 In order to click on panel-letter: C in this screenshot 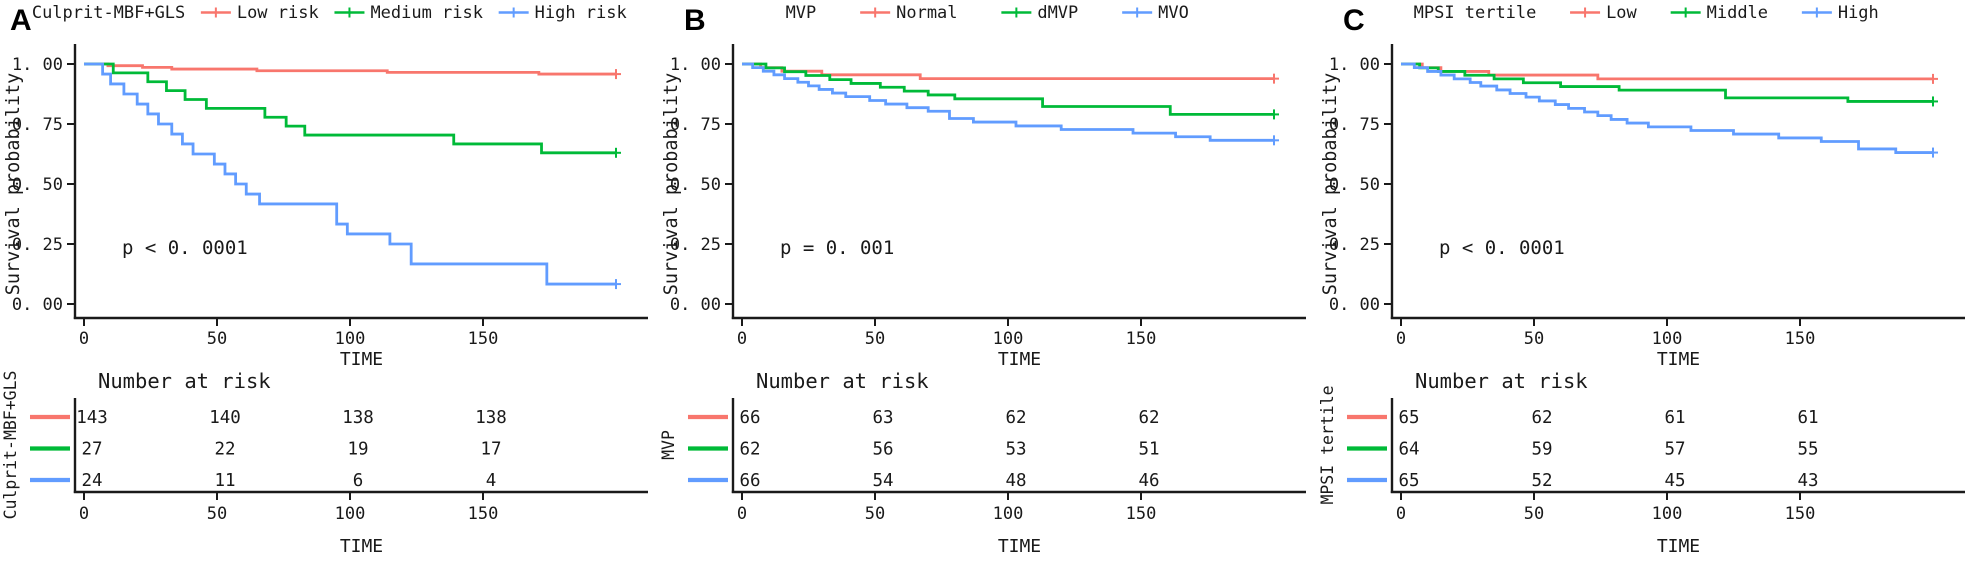, I will do `click(1354, 20)`.